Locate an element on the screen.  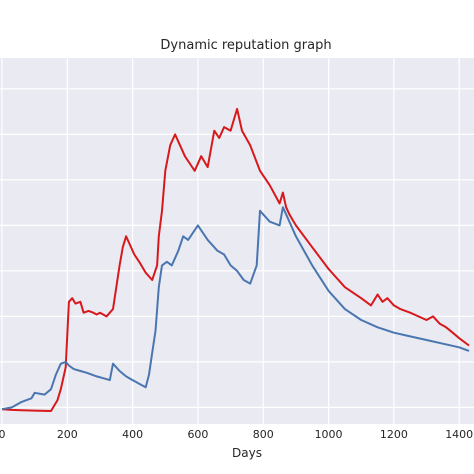
x-tick-label-2: 400 is located at coordinates (132, 434).